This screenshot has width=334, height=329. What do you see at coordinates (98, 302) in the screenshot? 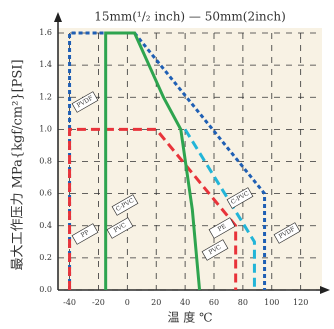
I see `x-tick-label: -20` at bounding box center [98, 302].